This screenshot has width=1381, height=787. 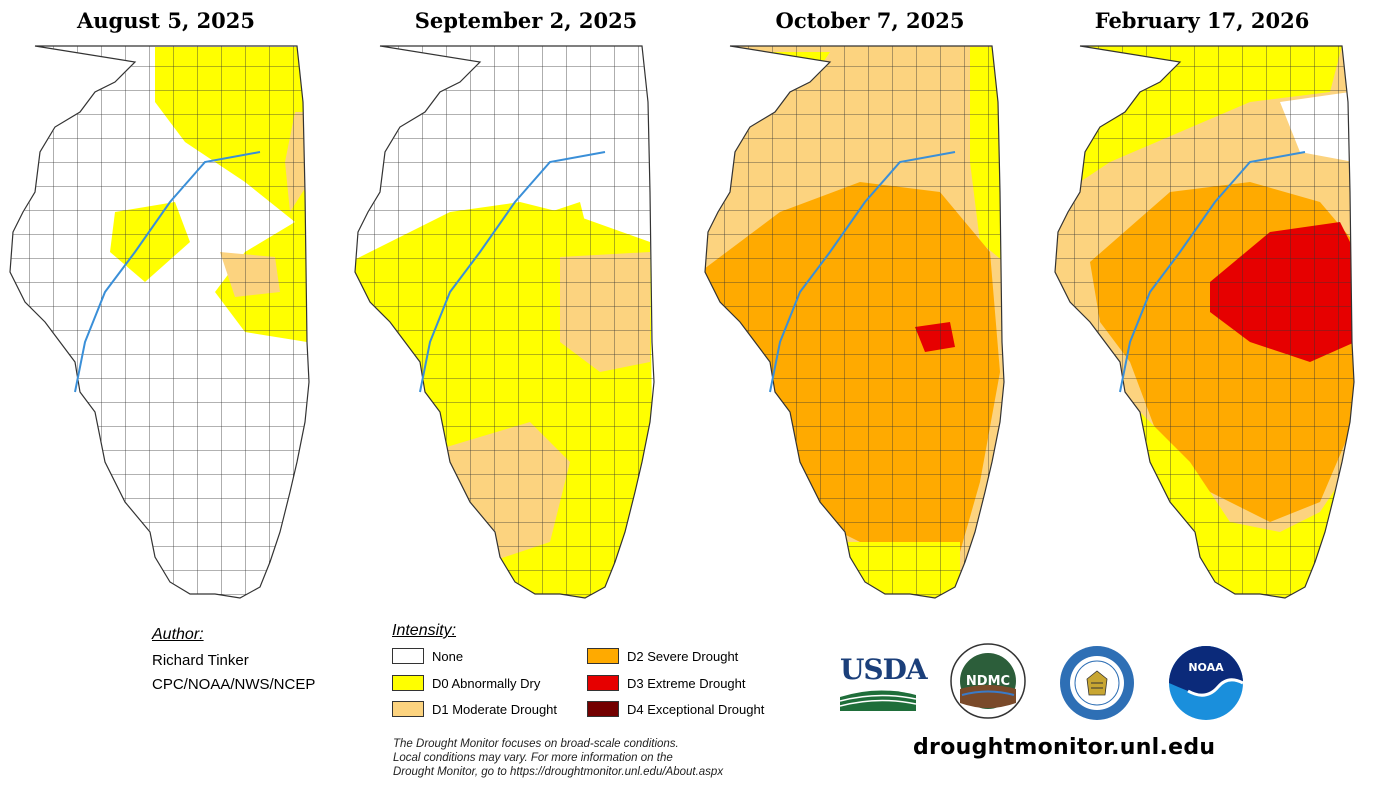 I want to click on legend-item-d1: D1 Moderate Drought, so click(x=474, y=709).